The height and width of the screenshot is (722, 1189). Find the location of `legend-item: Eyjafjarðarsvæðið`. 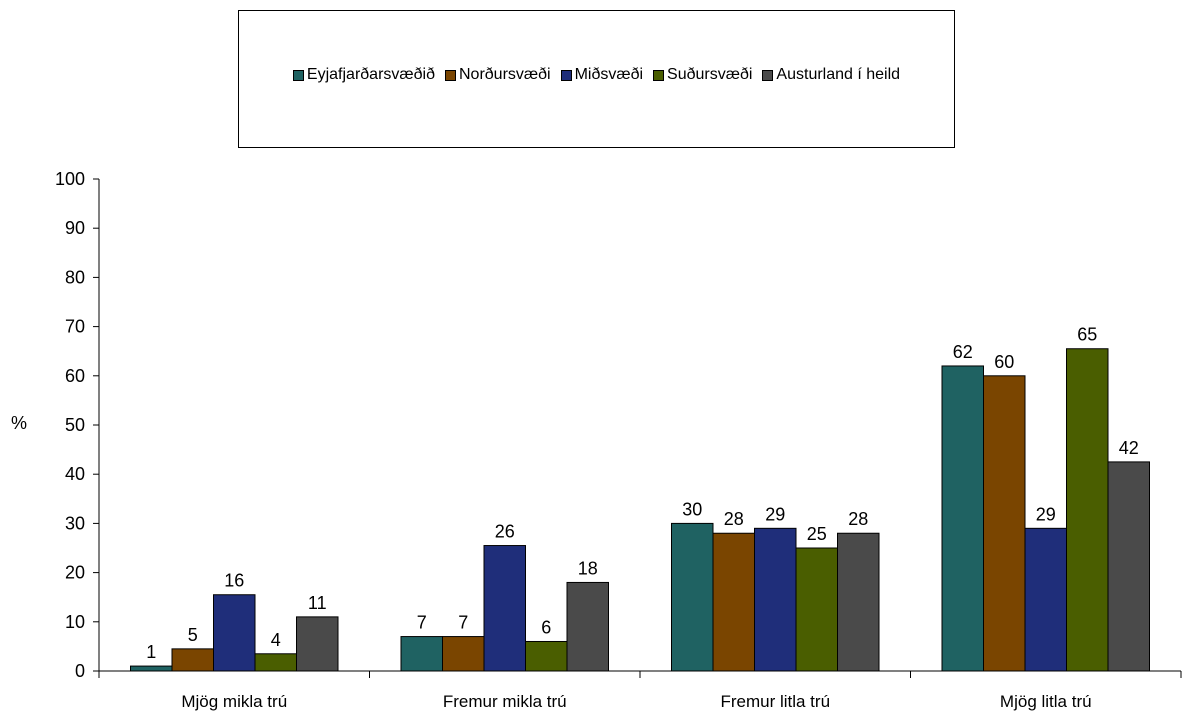

legend-item: Eyjafjarðarsvæðið is located at coordinates (363, 75).